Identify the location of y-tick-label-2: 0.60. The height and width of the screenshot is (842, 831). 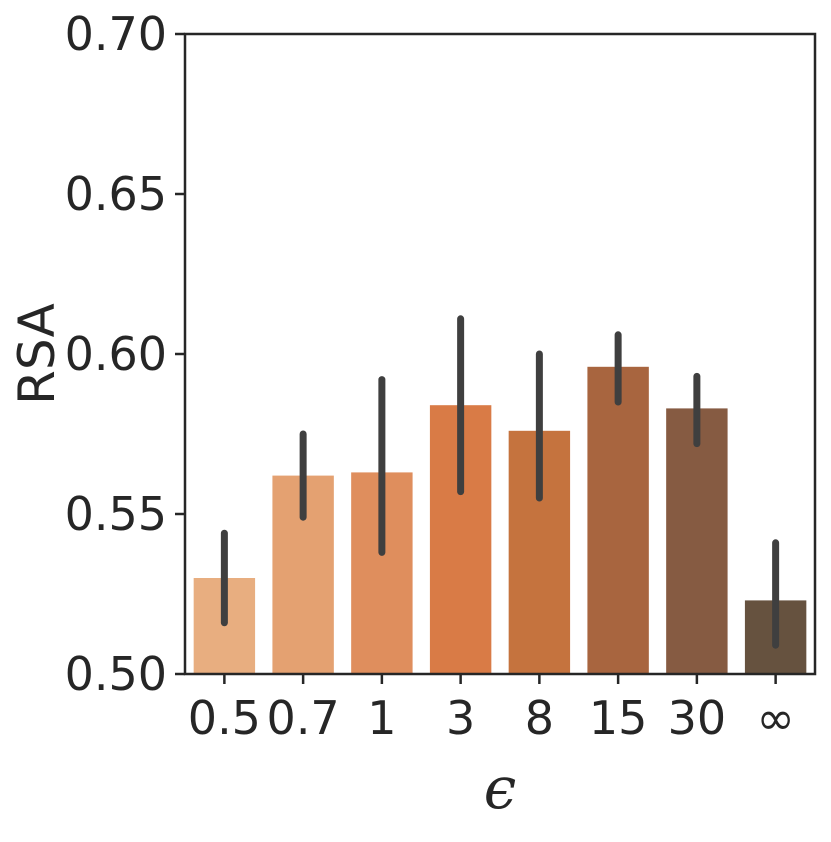
(116, 354).